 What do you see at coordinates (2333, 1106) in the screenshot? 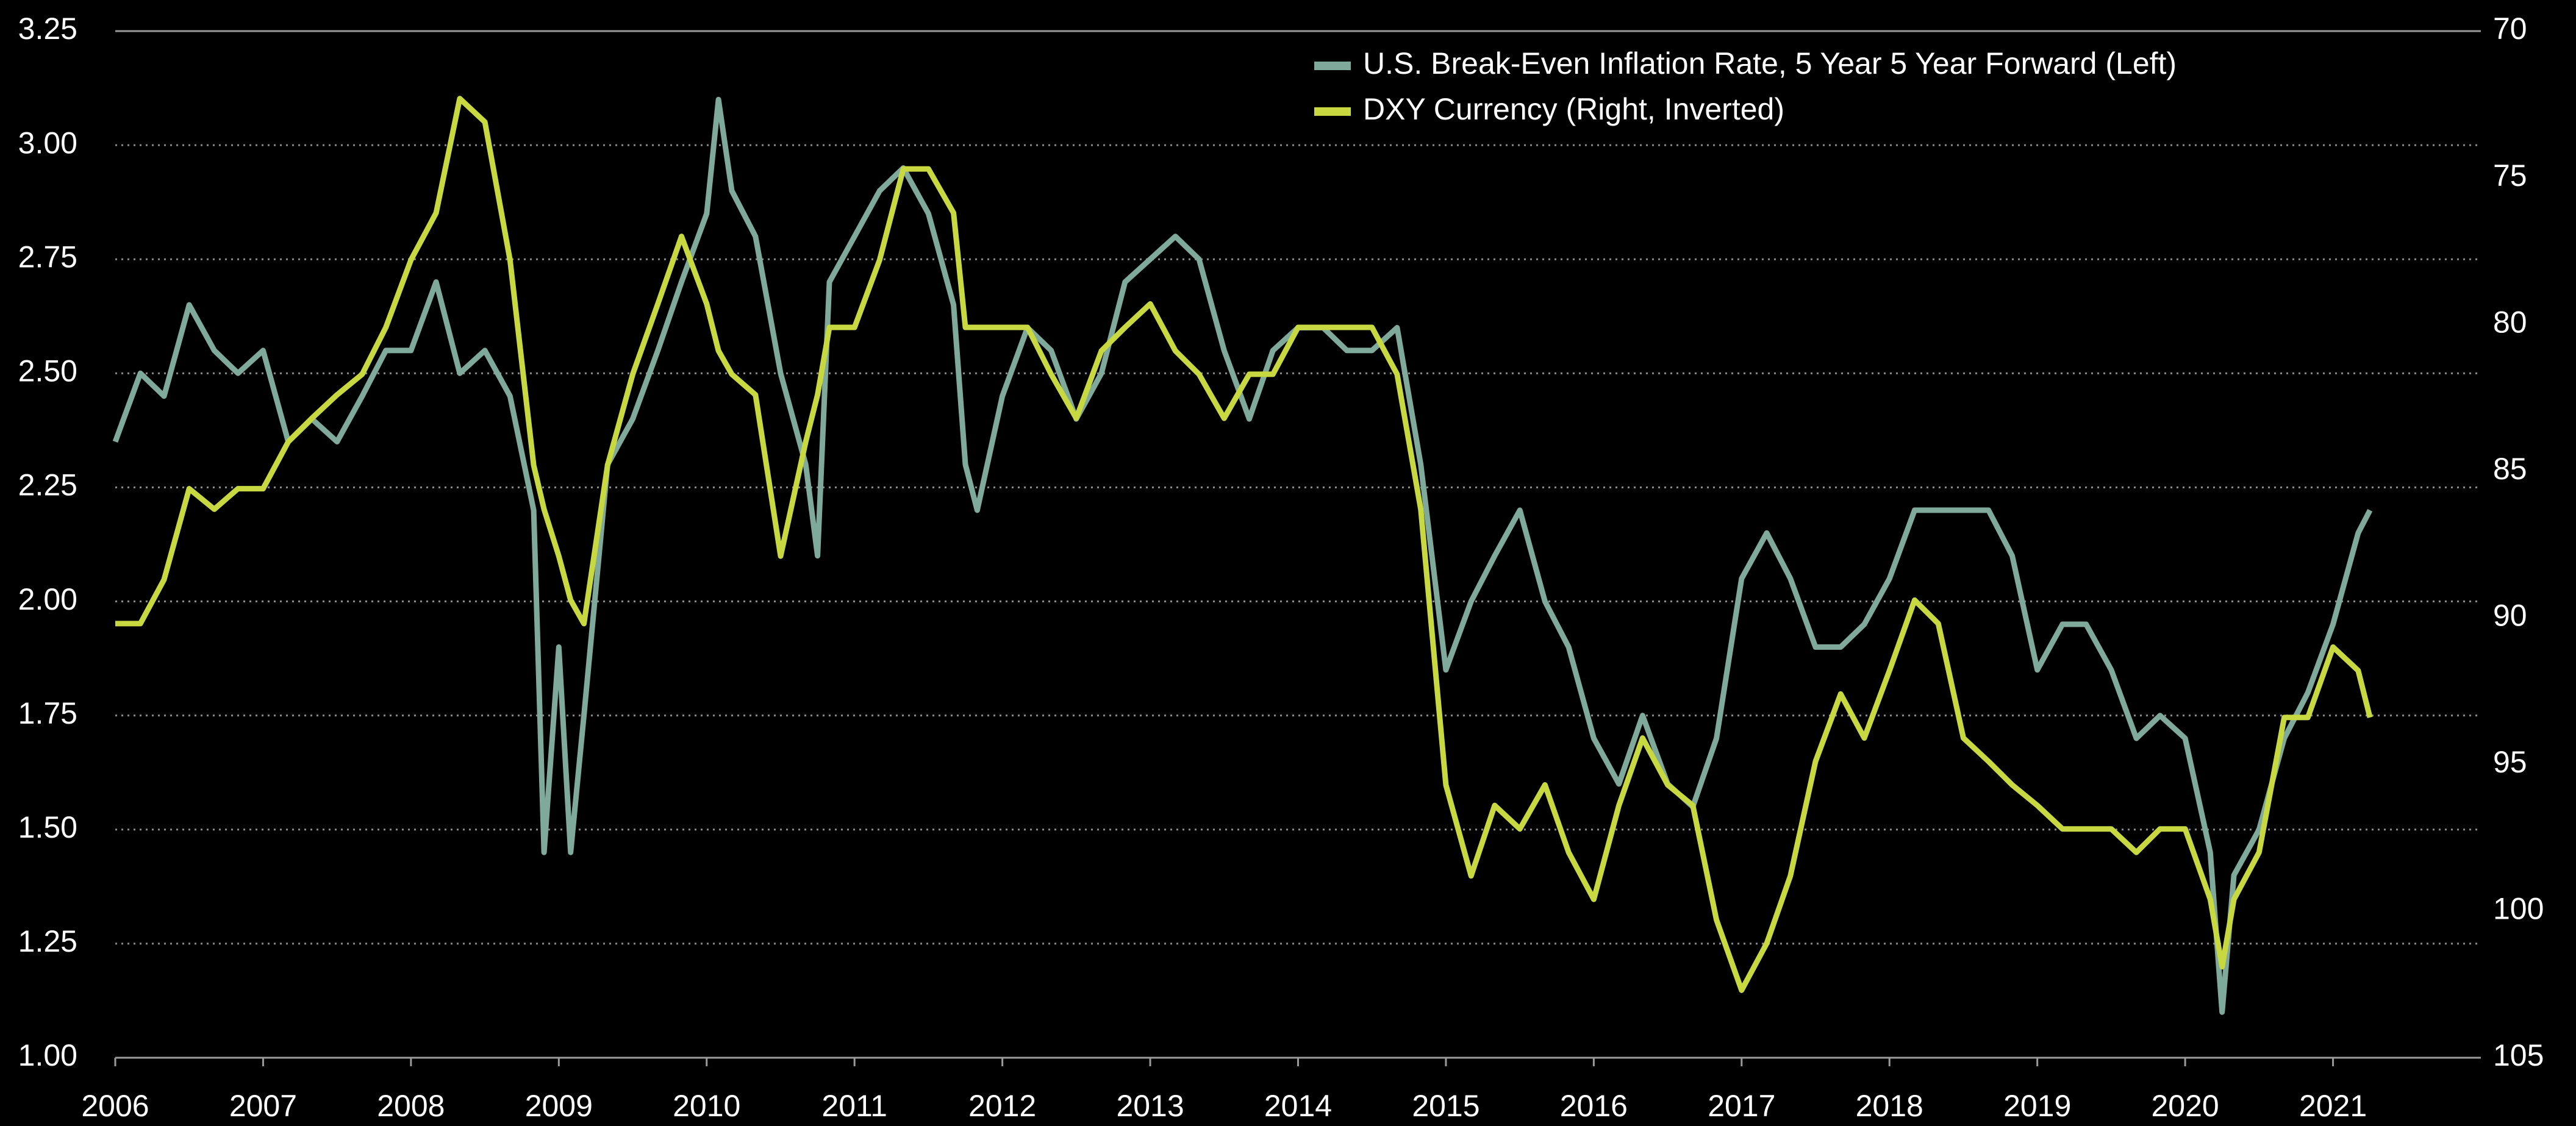
I see `x-tick-label: 2021` at bounding box center [2333, 1106].